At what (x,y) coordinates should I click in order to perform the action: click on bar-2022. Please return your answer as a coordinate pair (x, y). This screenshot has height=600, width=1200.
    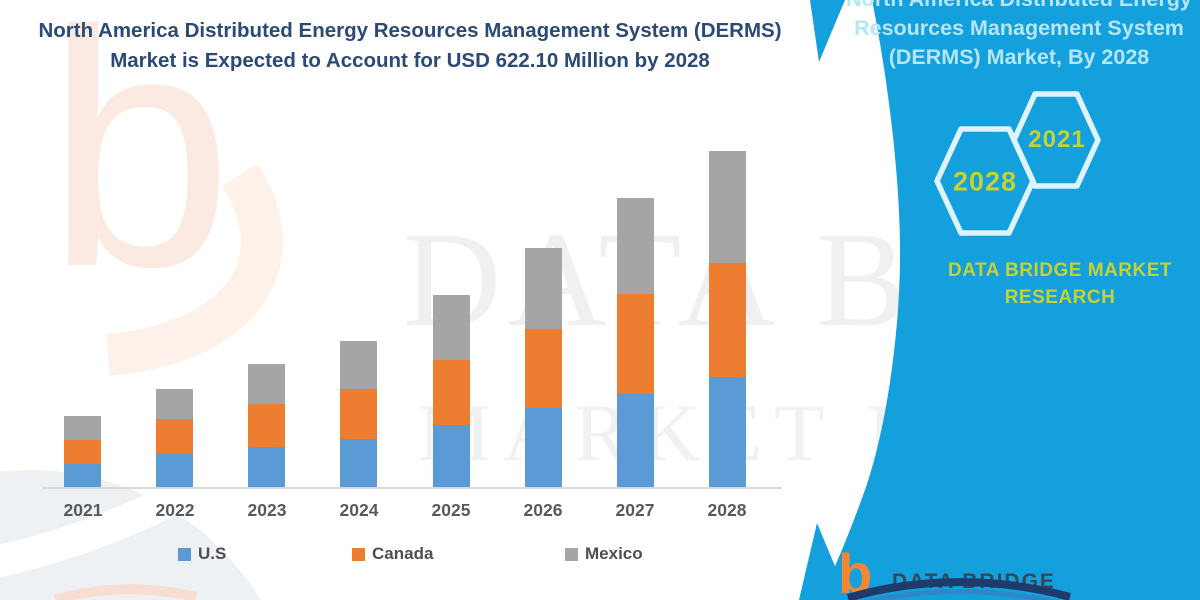
    Looking at the image, I should click on (175, 438).